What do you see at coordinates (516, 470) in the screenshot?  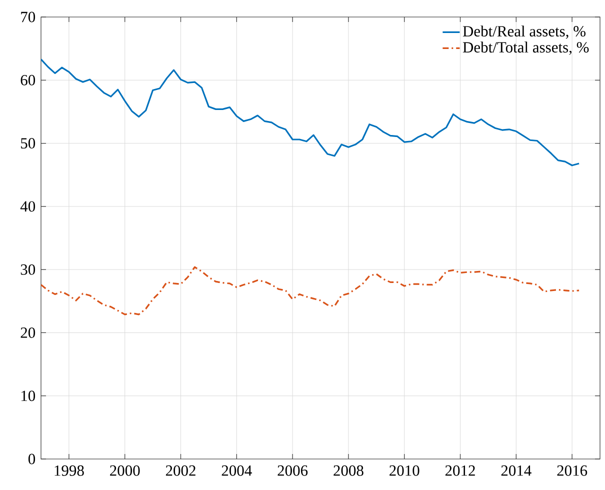 I see `x-tick-label: 2014` at bounding box center [516, 470].